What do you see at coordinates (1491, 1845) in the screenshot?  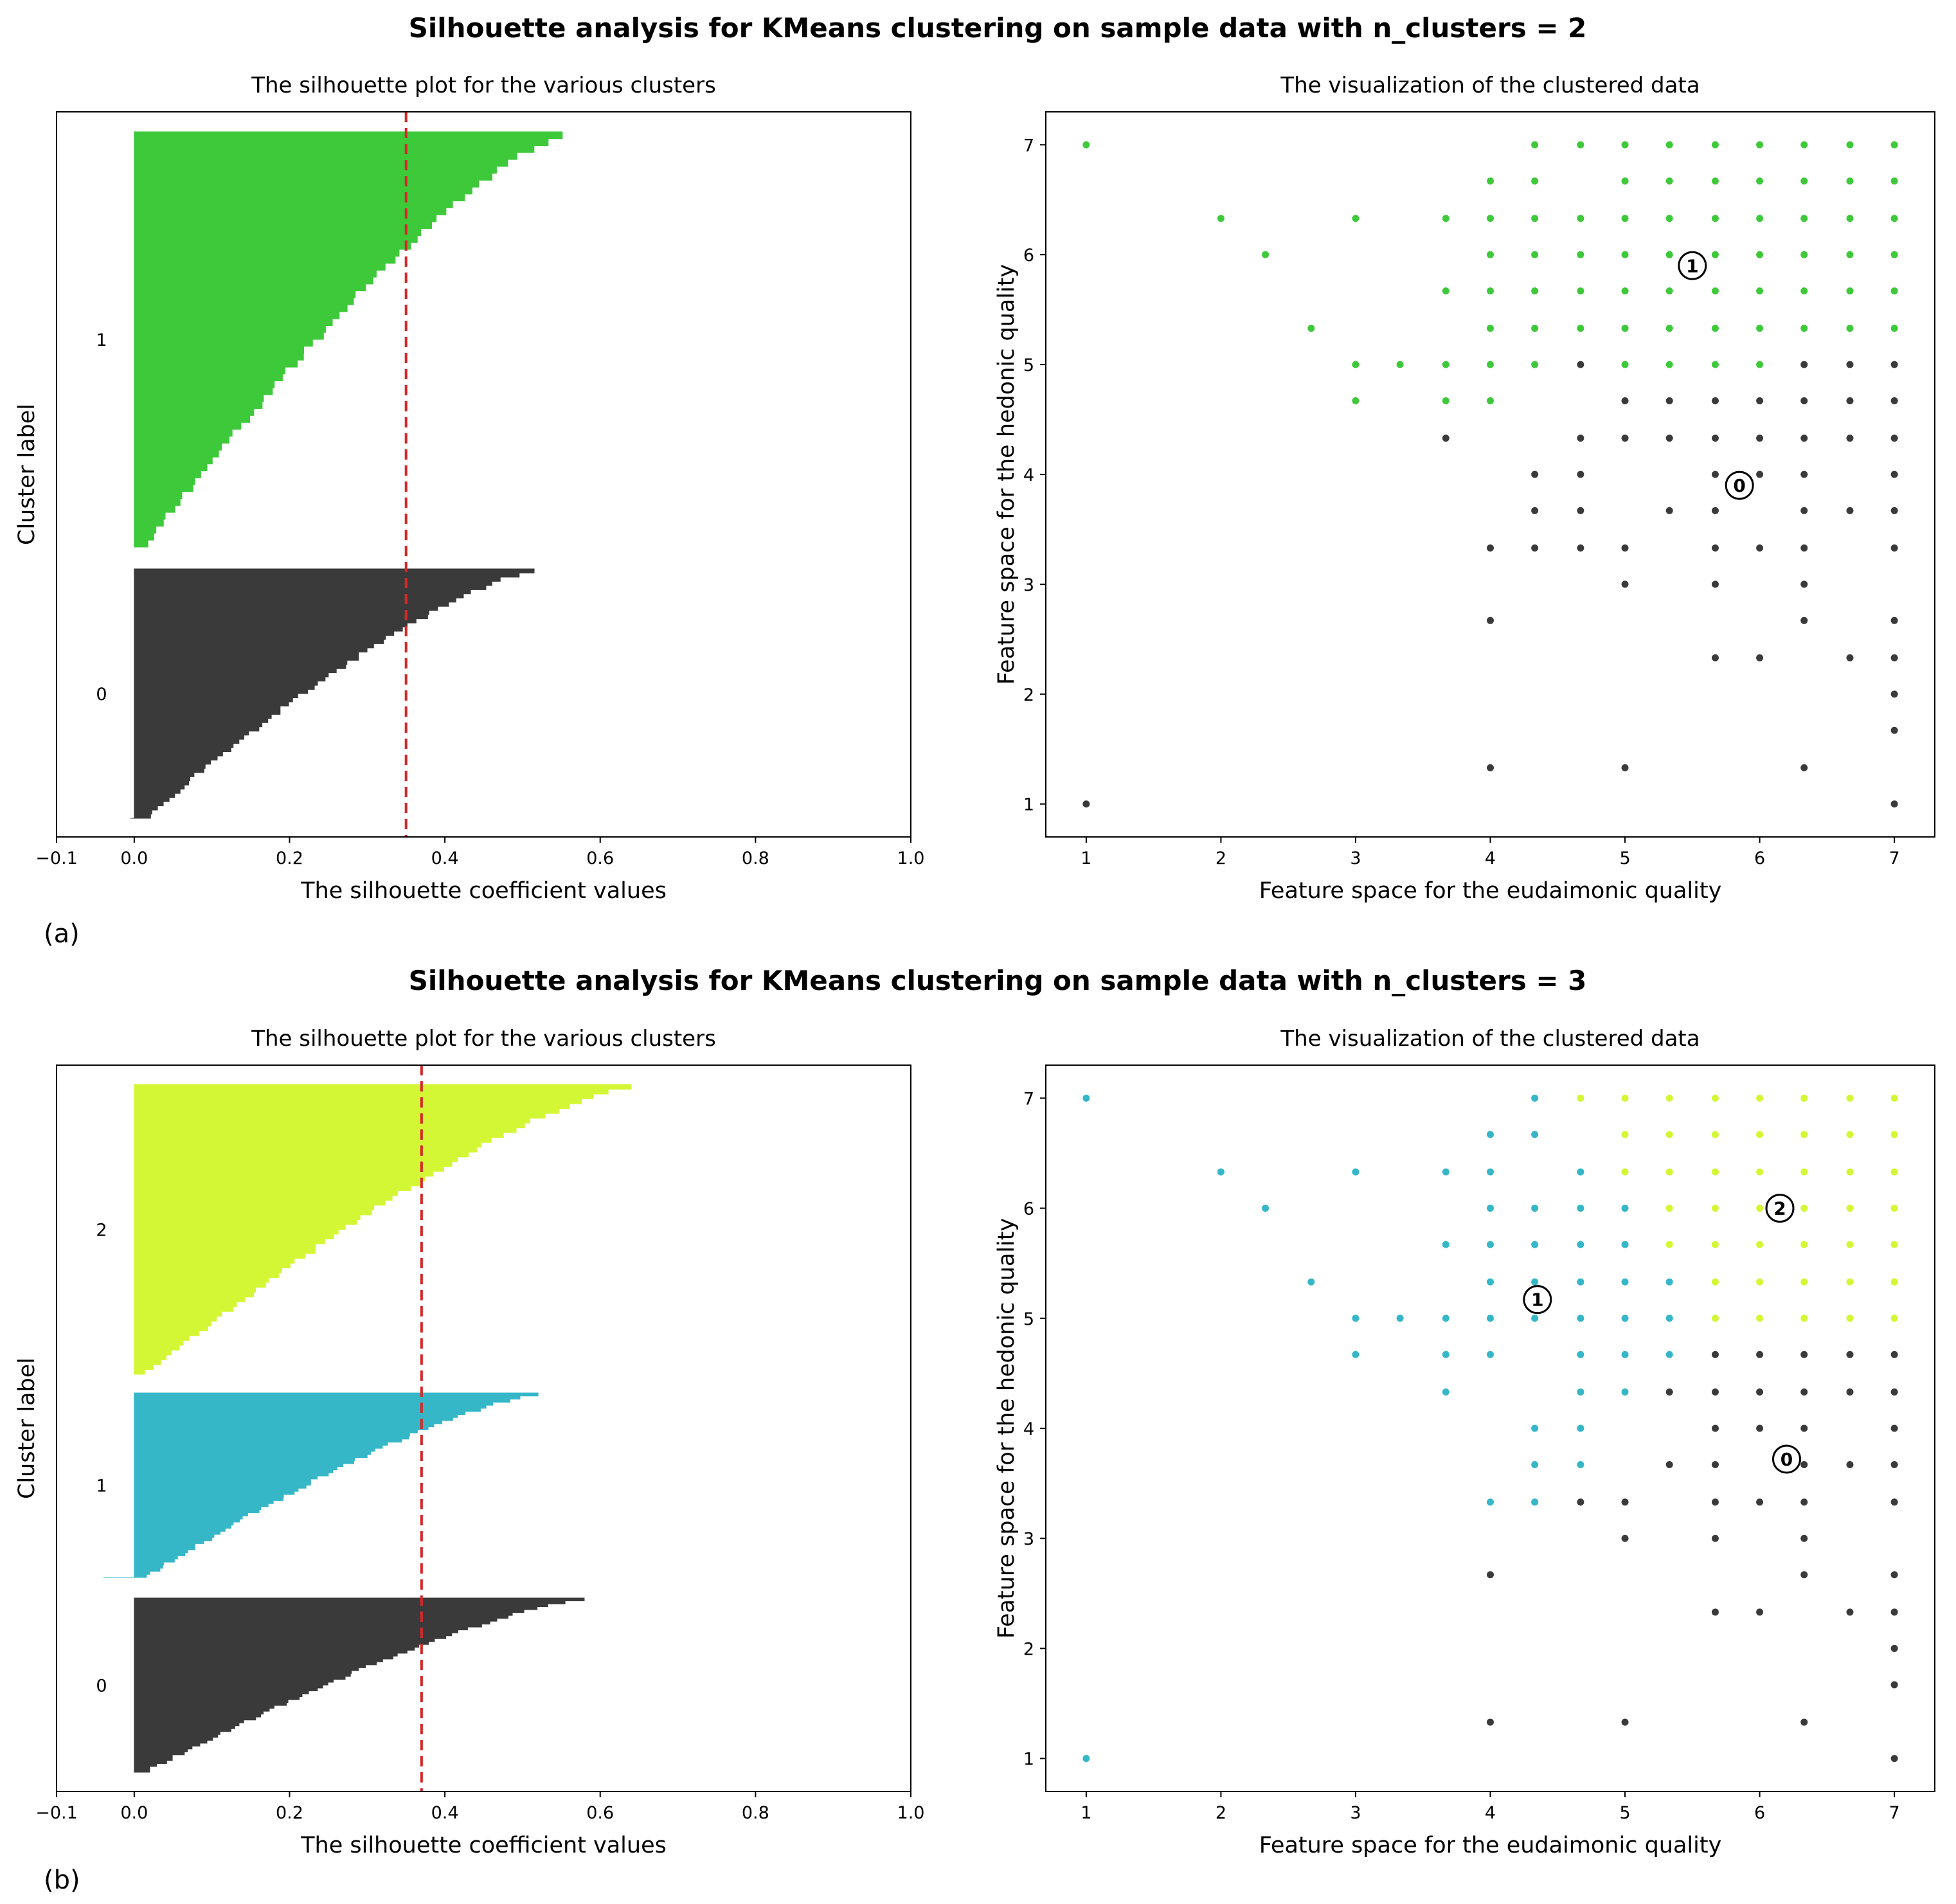 I see `b-scatter-xlabel: Feature space for the eudaimonic quality` at bounding box center [1491, 1845].